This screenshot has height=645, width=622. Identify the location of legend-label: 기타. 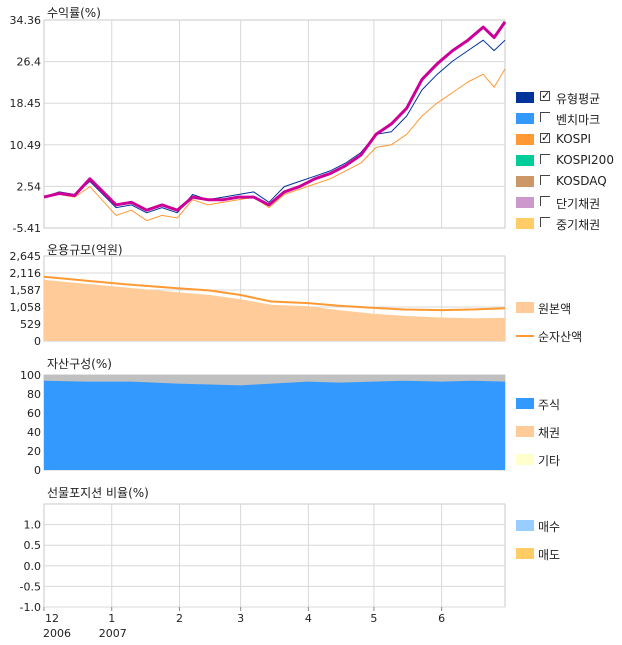
(549, 461).